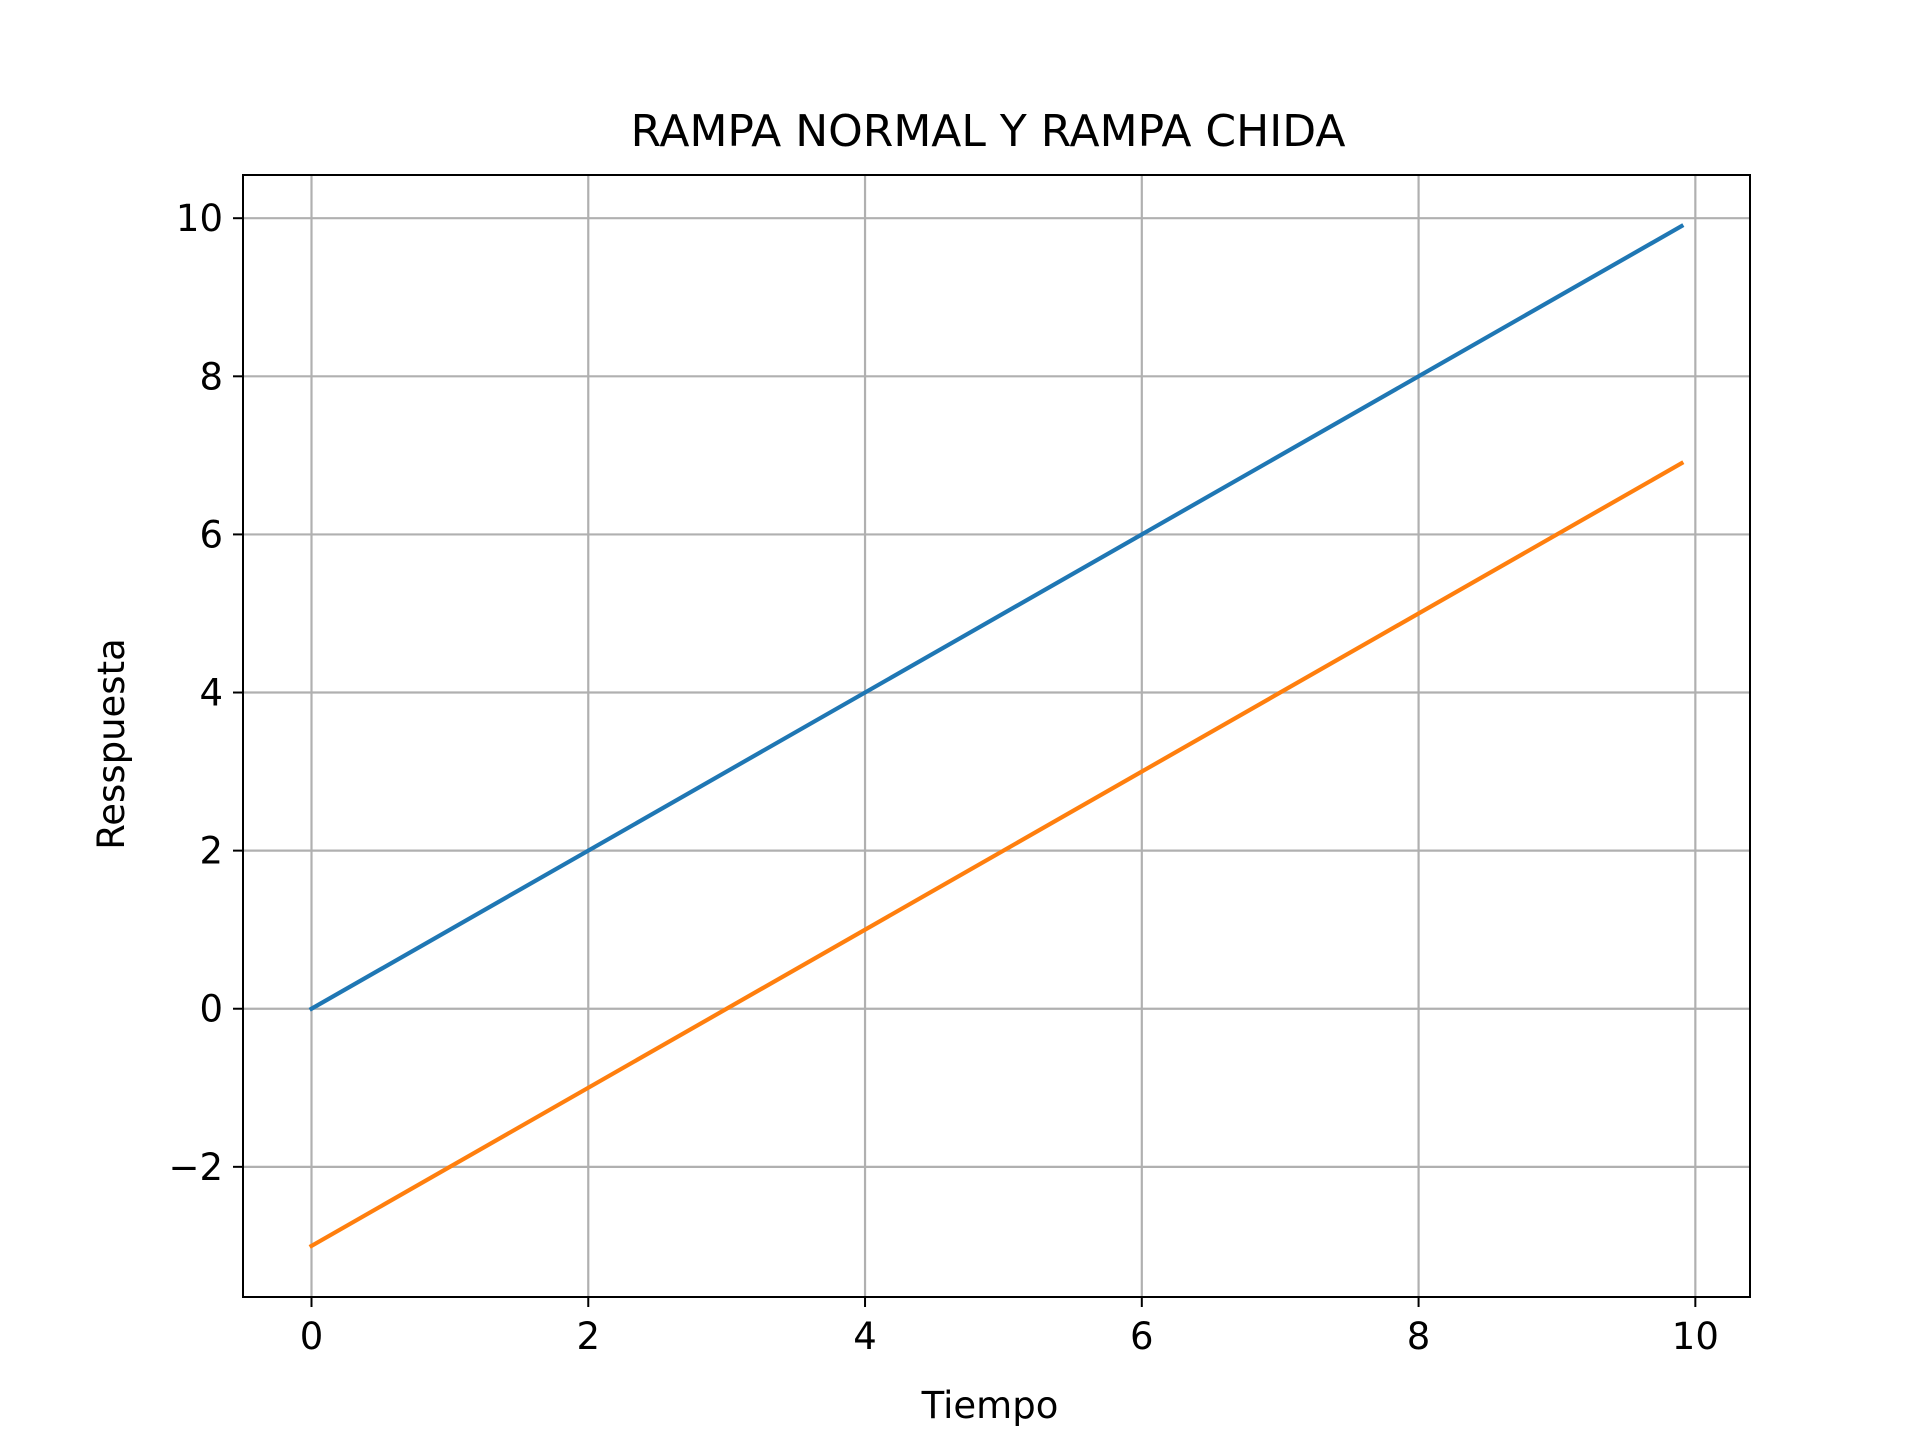 The width and height of the screenshot is (1920, 1440). Describe the element at coordinates (988, 131) in the screenshot. I see `chart-title: RAMPA NORMAL Y RAMPA CHIDA` at that location.